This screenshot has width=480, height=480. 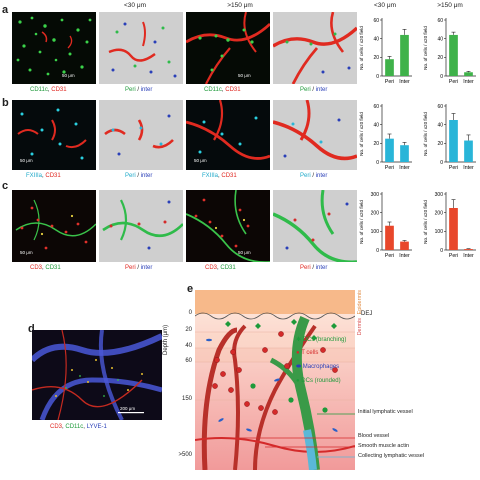 I want to click on panel-letter-d: d, so click(x=31, y=329).